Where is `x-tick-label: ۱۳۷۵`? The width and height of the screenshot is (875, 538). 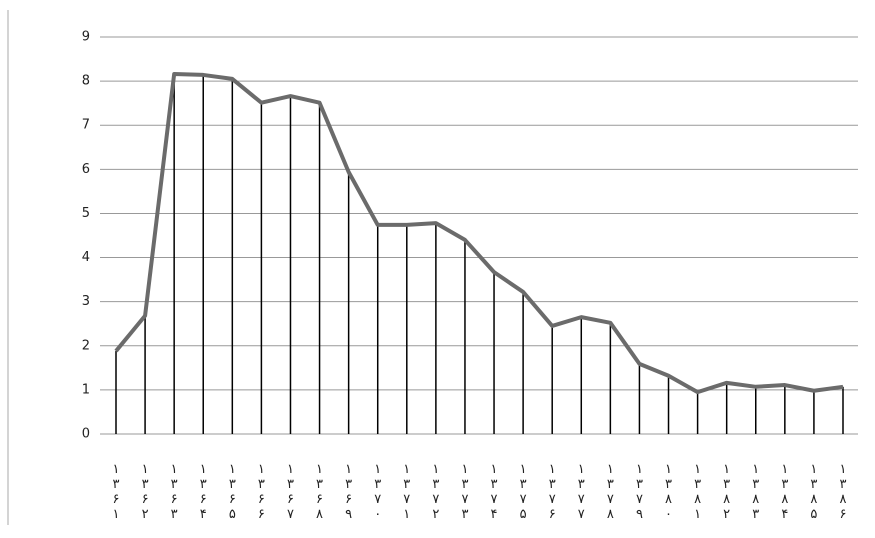 x-tick-label: ۱۳۷۵ is located at coordinates (523, 492).